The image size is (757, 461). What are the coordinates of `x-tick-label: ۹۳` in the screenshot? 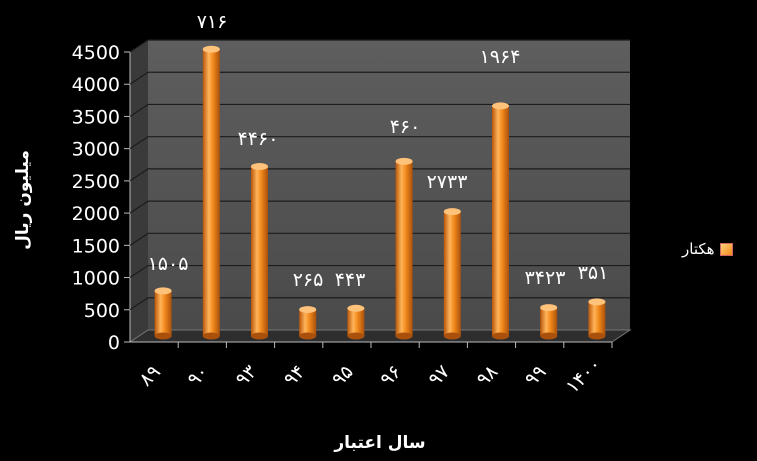 It's located at (246, 376).